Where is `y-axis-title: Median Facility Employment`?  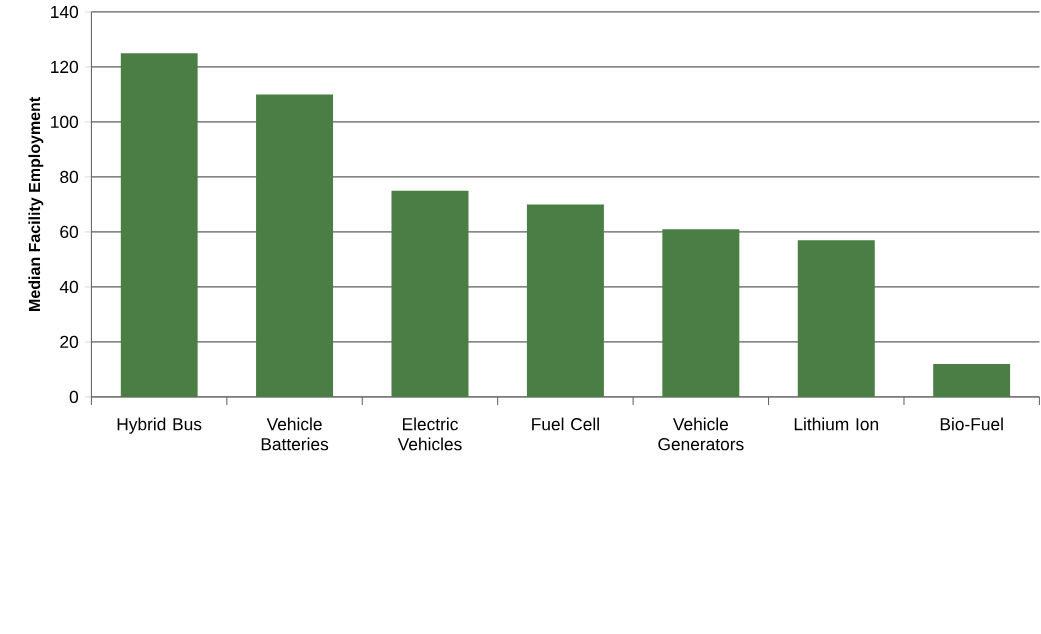
y-axis-title: Median Facility Employment is located at coordinates (36, 203).